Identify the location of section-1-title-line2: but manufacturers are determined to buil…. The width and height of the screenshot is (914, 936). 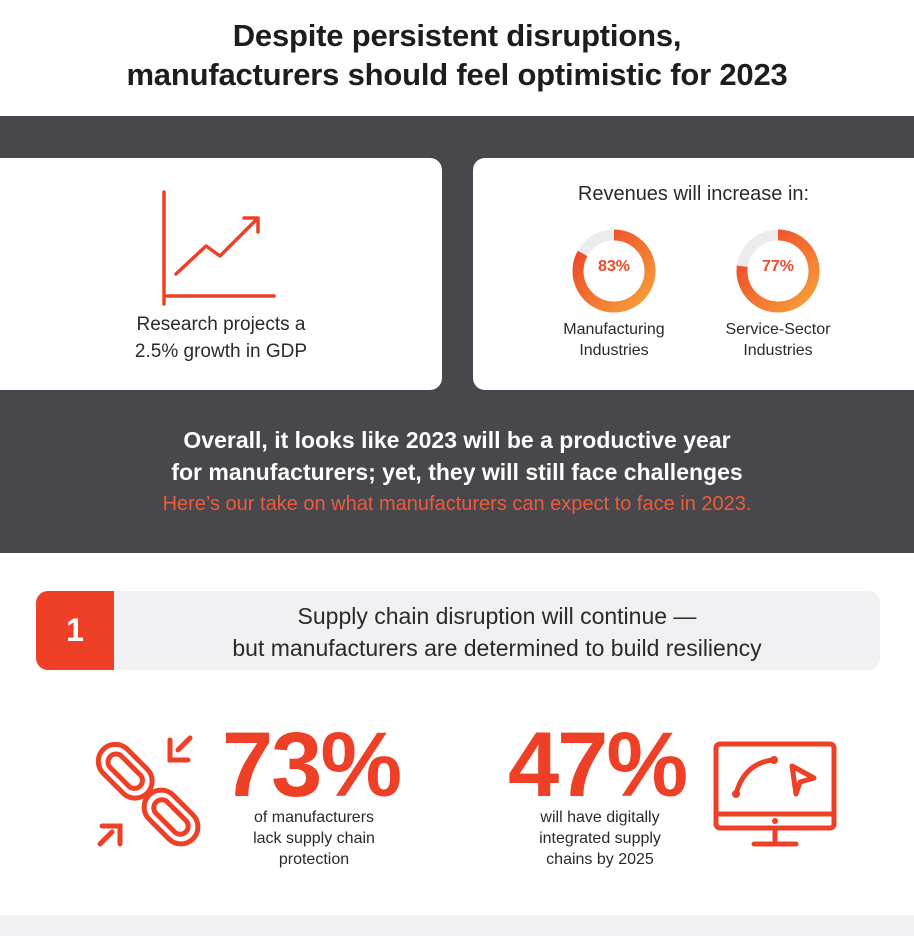
(497, 648).